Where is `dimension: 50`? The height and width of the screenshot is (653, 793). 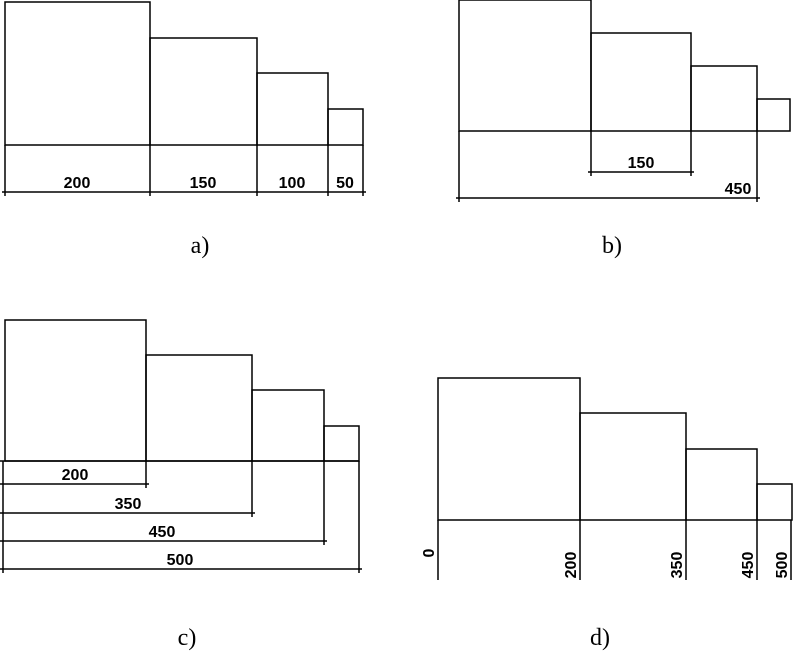
dimension: 50 is located at coordinates (345, 183).